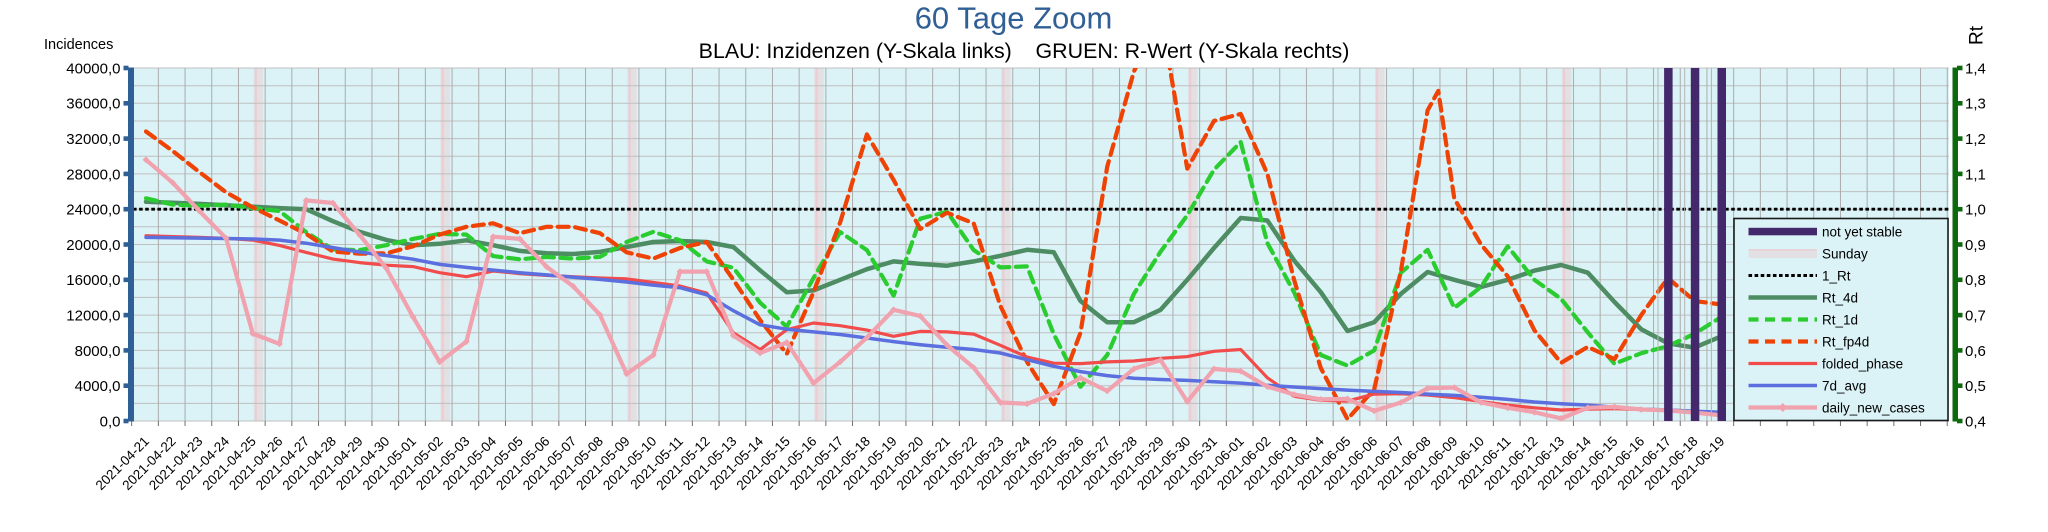 The height and width of the screenshot is (532, 2048). What do you see at coordinates (93, 139) in the screenshot?
I see `svg-text: 32000,0` at bounding box center [93, 139].